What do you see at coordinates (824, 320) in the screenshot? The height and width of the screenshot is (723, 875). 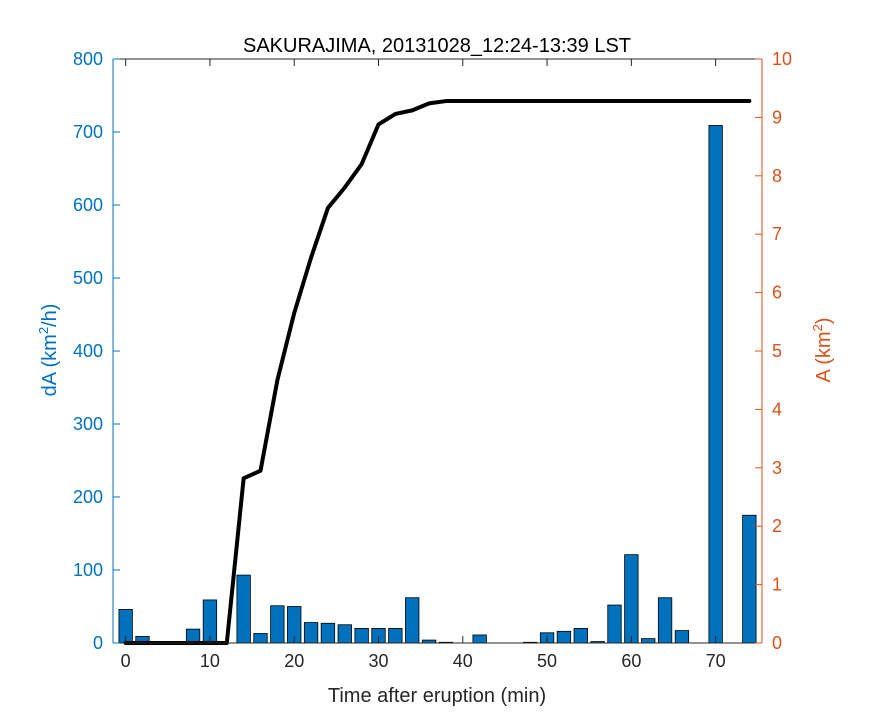 I see `y-right-label-tail: )` at bounding box center [824, 320].